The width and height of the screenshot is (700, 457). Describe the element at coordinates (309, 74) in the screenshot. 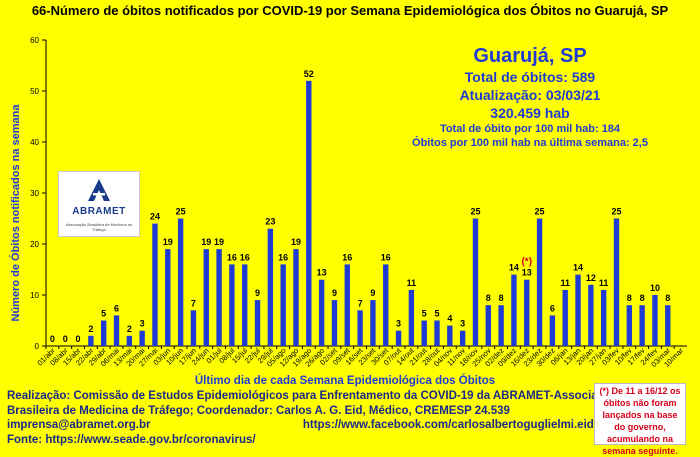

I see `data-label: 52` at that location.